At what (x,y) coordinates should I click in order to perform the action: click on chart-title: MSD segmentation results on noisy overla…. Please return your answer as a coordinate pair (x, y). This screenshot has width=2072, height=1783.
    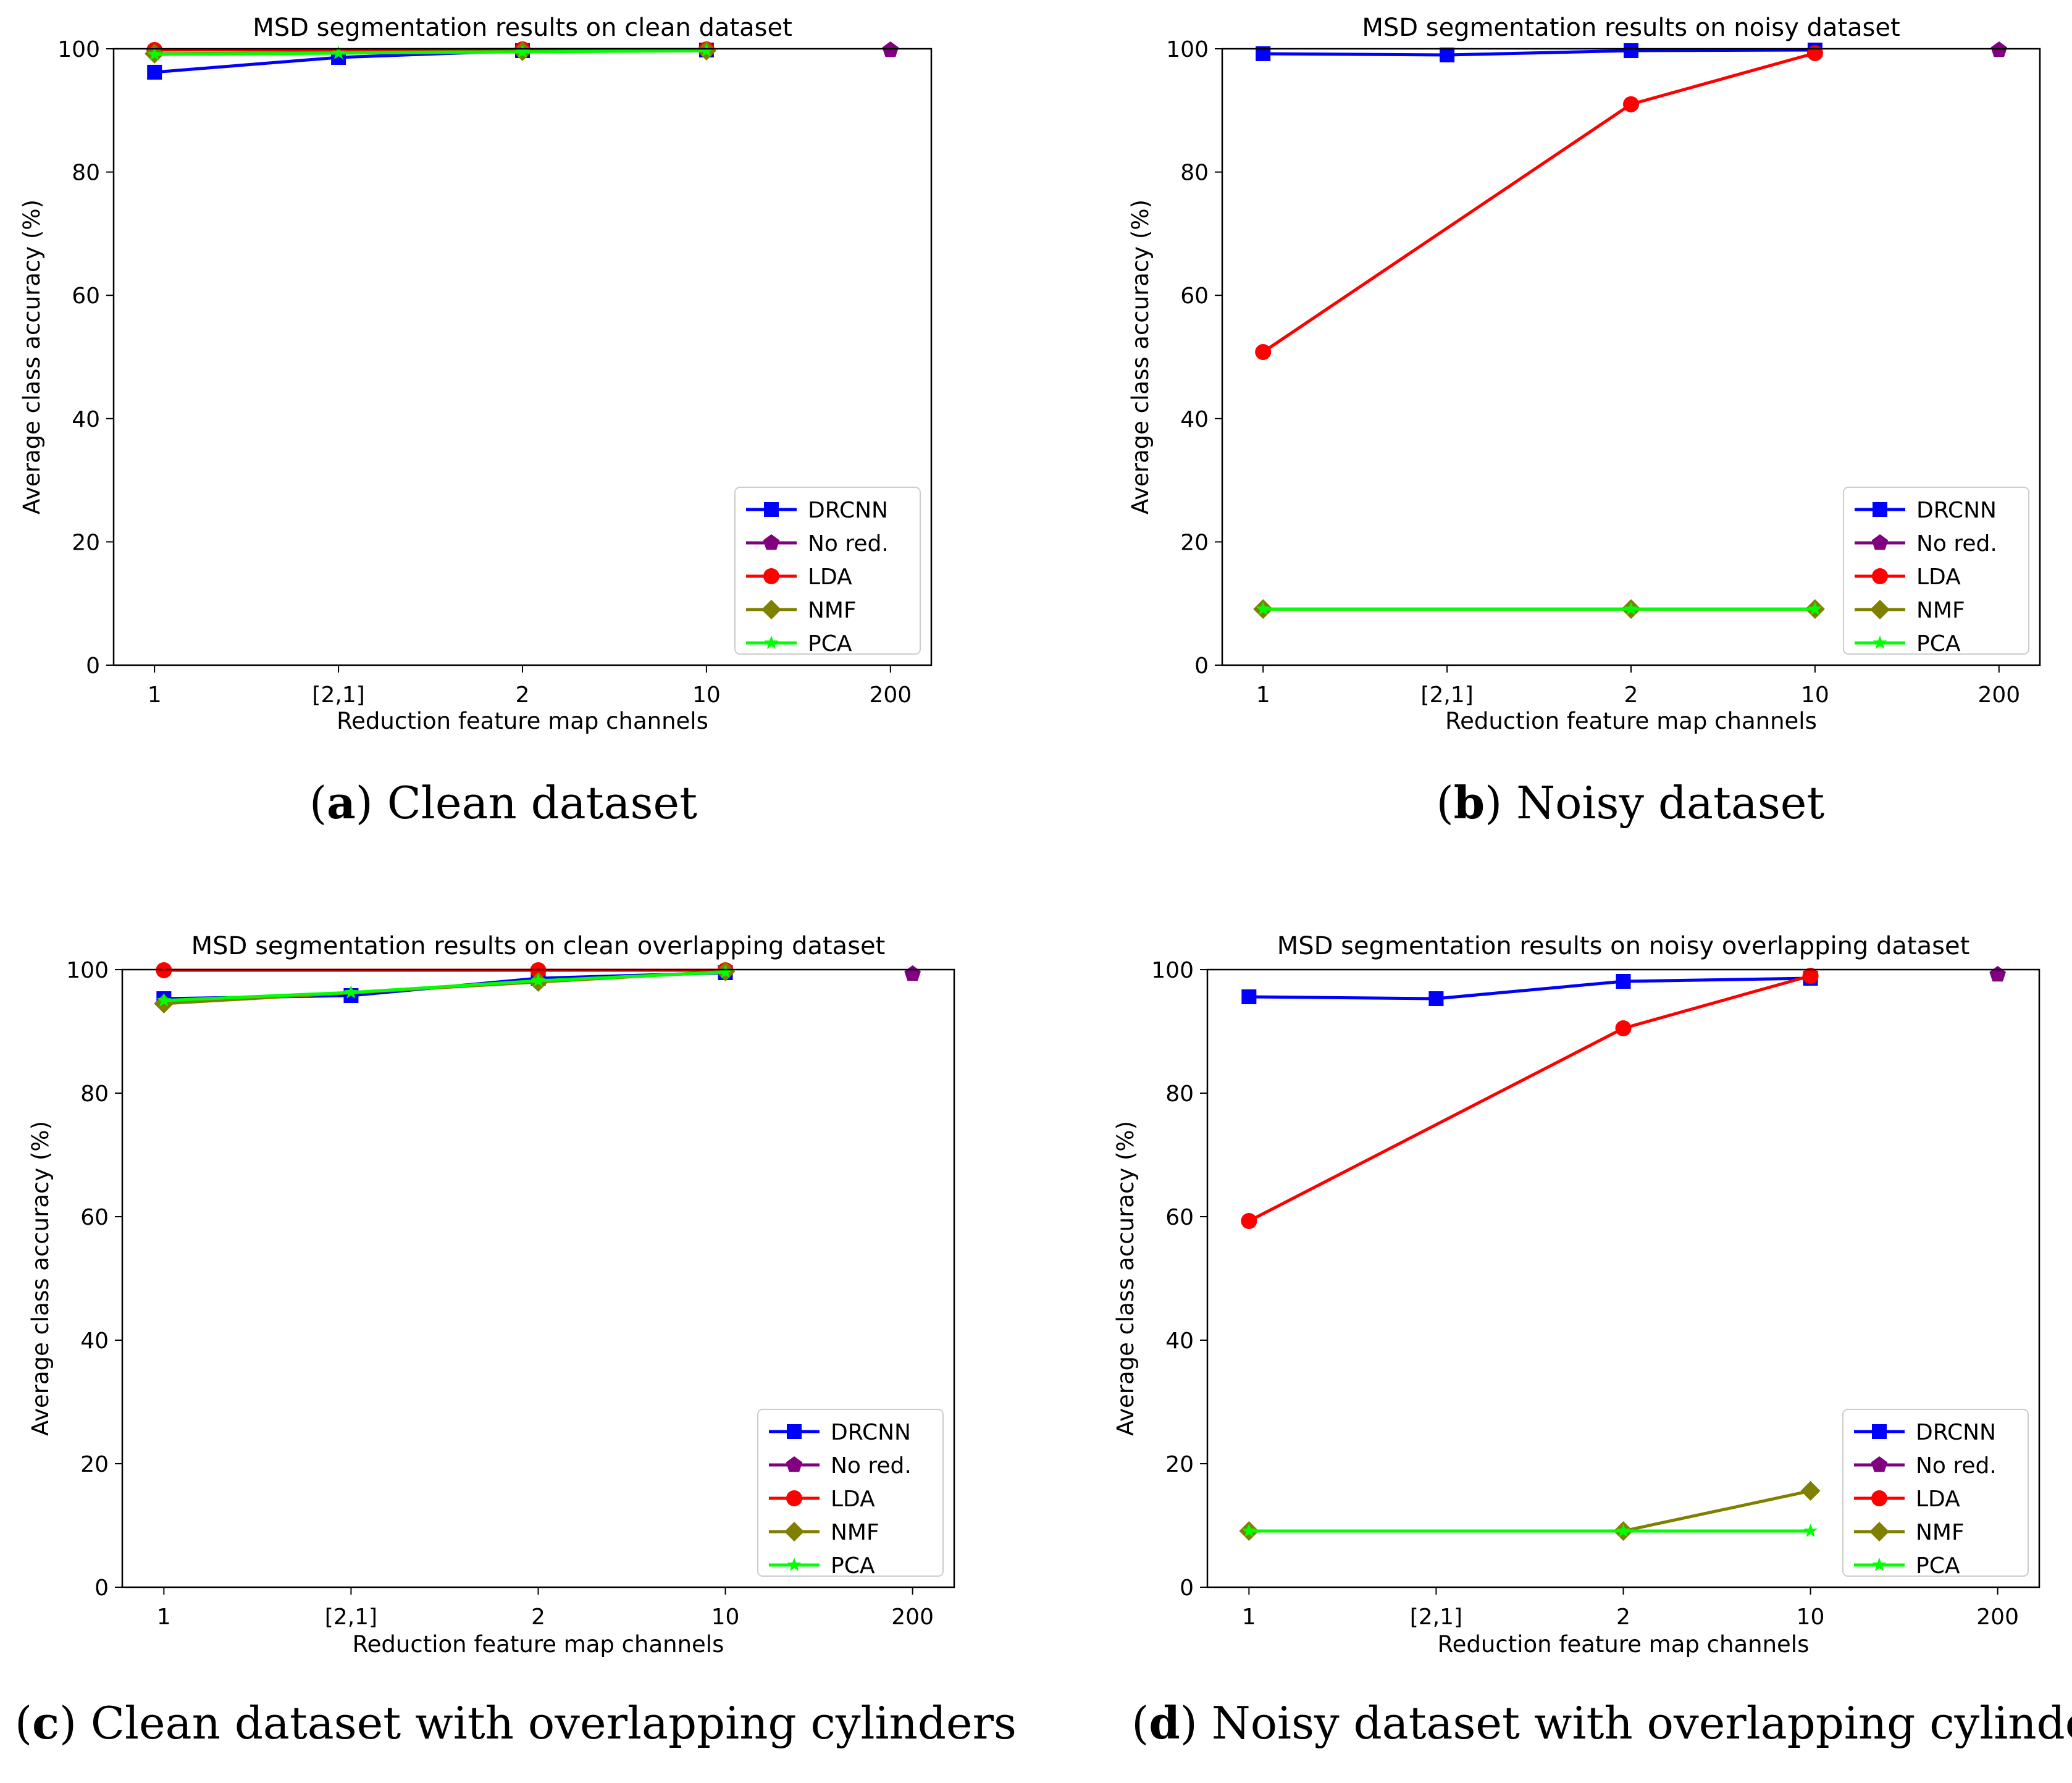
    Looking at the image, I should click on (1623, 946).